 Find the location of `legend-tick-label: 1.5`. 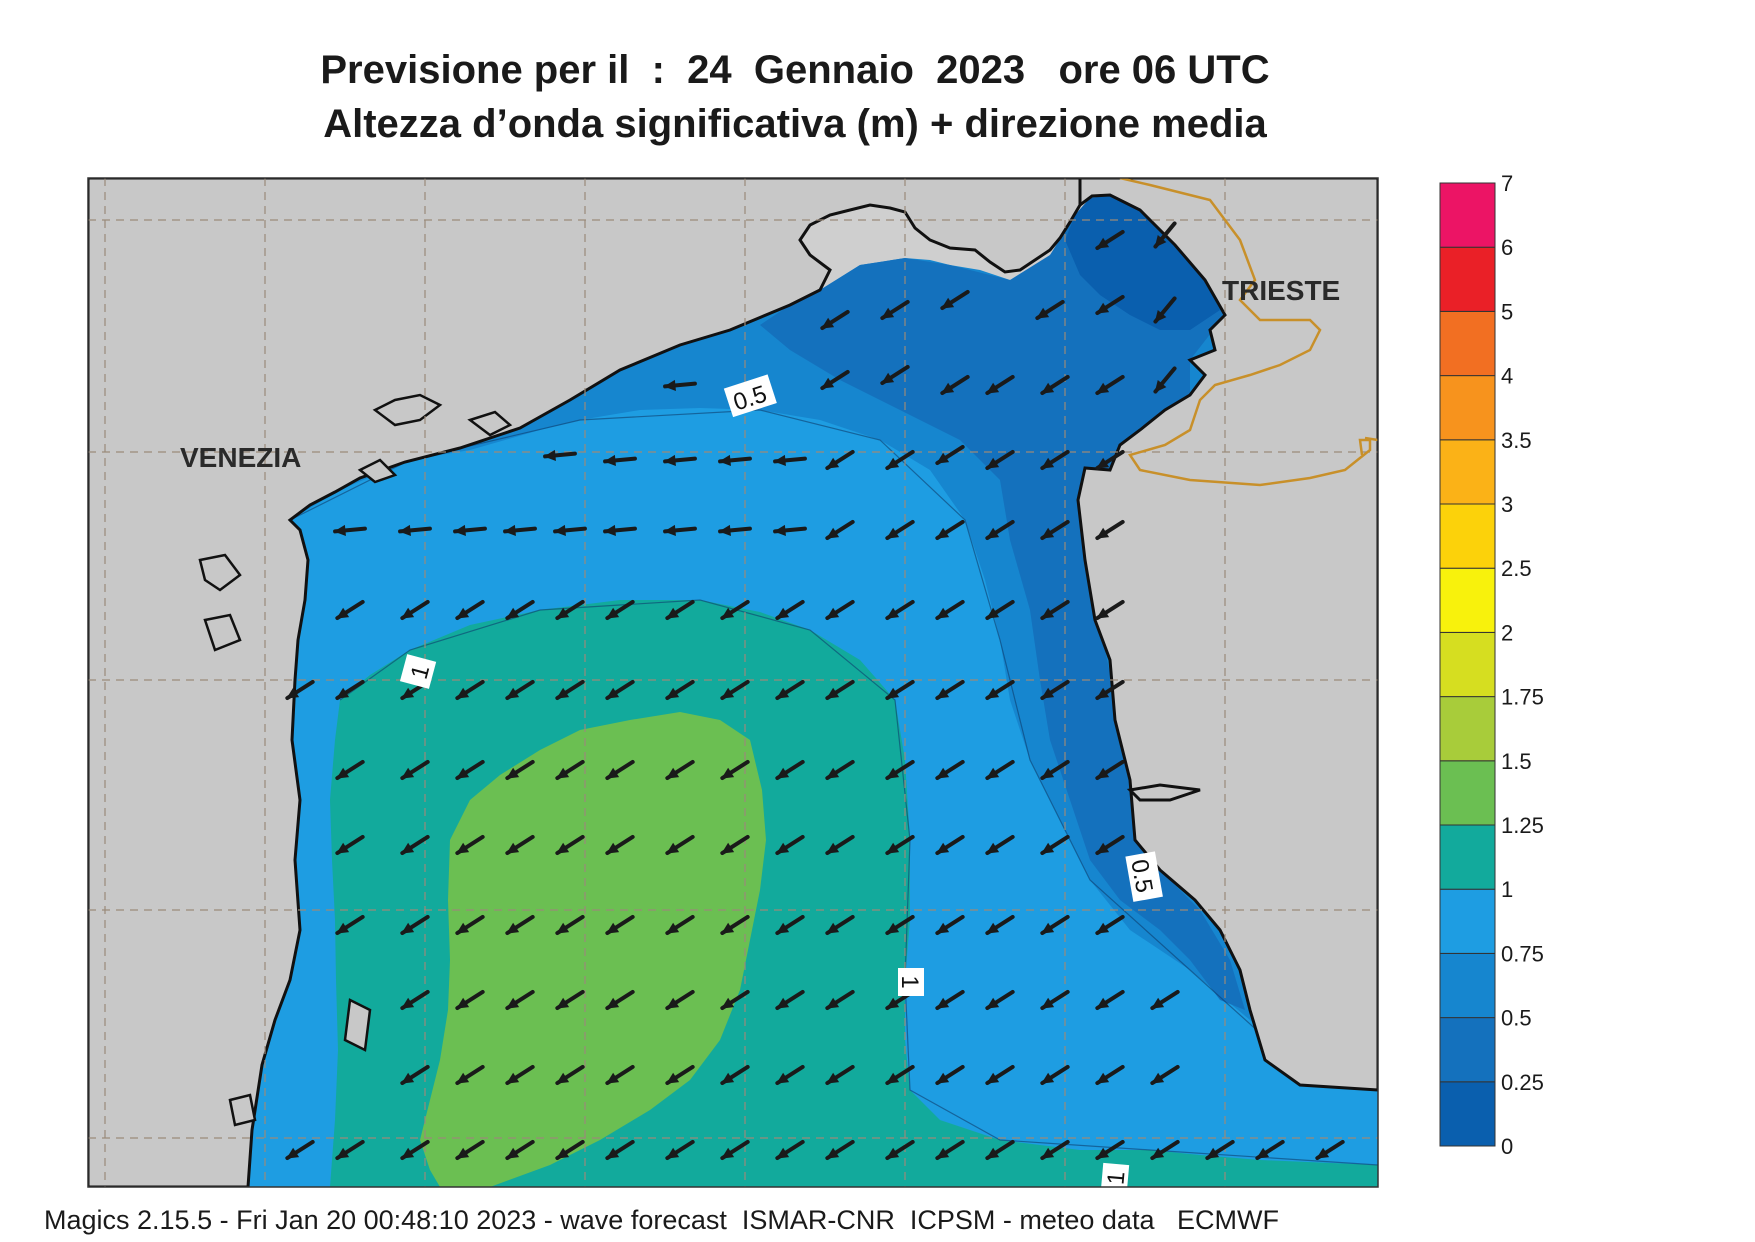

legend-tick-label: 1.5 is located at coordinates (1516, 761).